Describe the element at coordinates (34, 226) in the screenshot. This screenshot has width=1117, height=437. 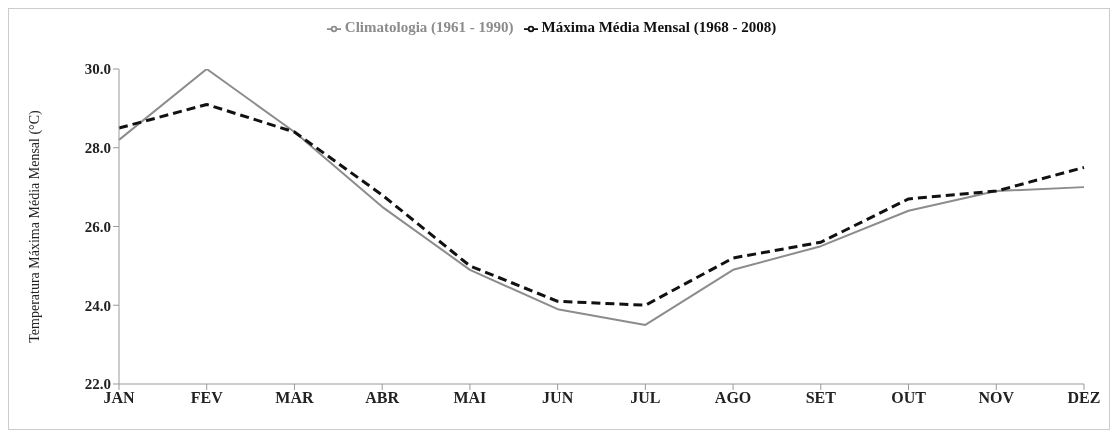
I see `y-axis-title: Temperatura Máxima Média Mensal (°C)` at that location.